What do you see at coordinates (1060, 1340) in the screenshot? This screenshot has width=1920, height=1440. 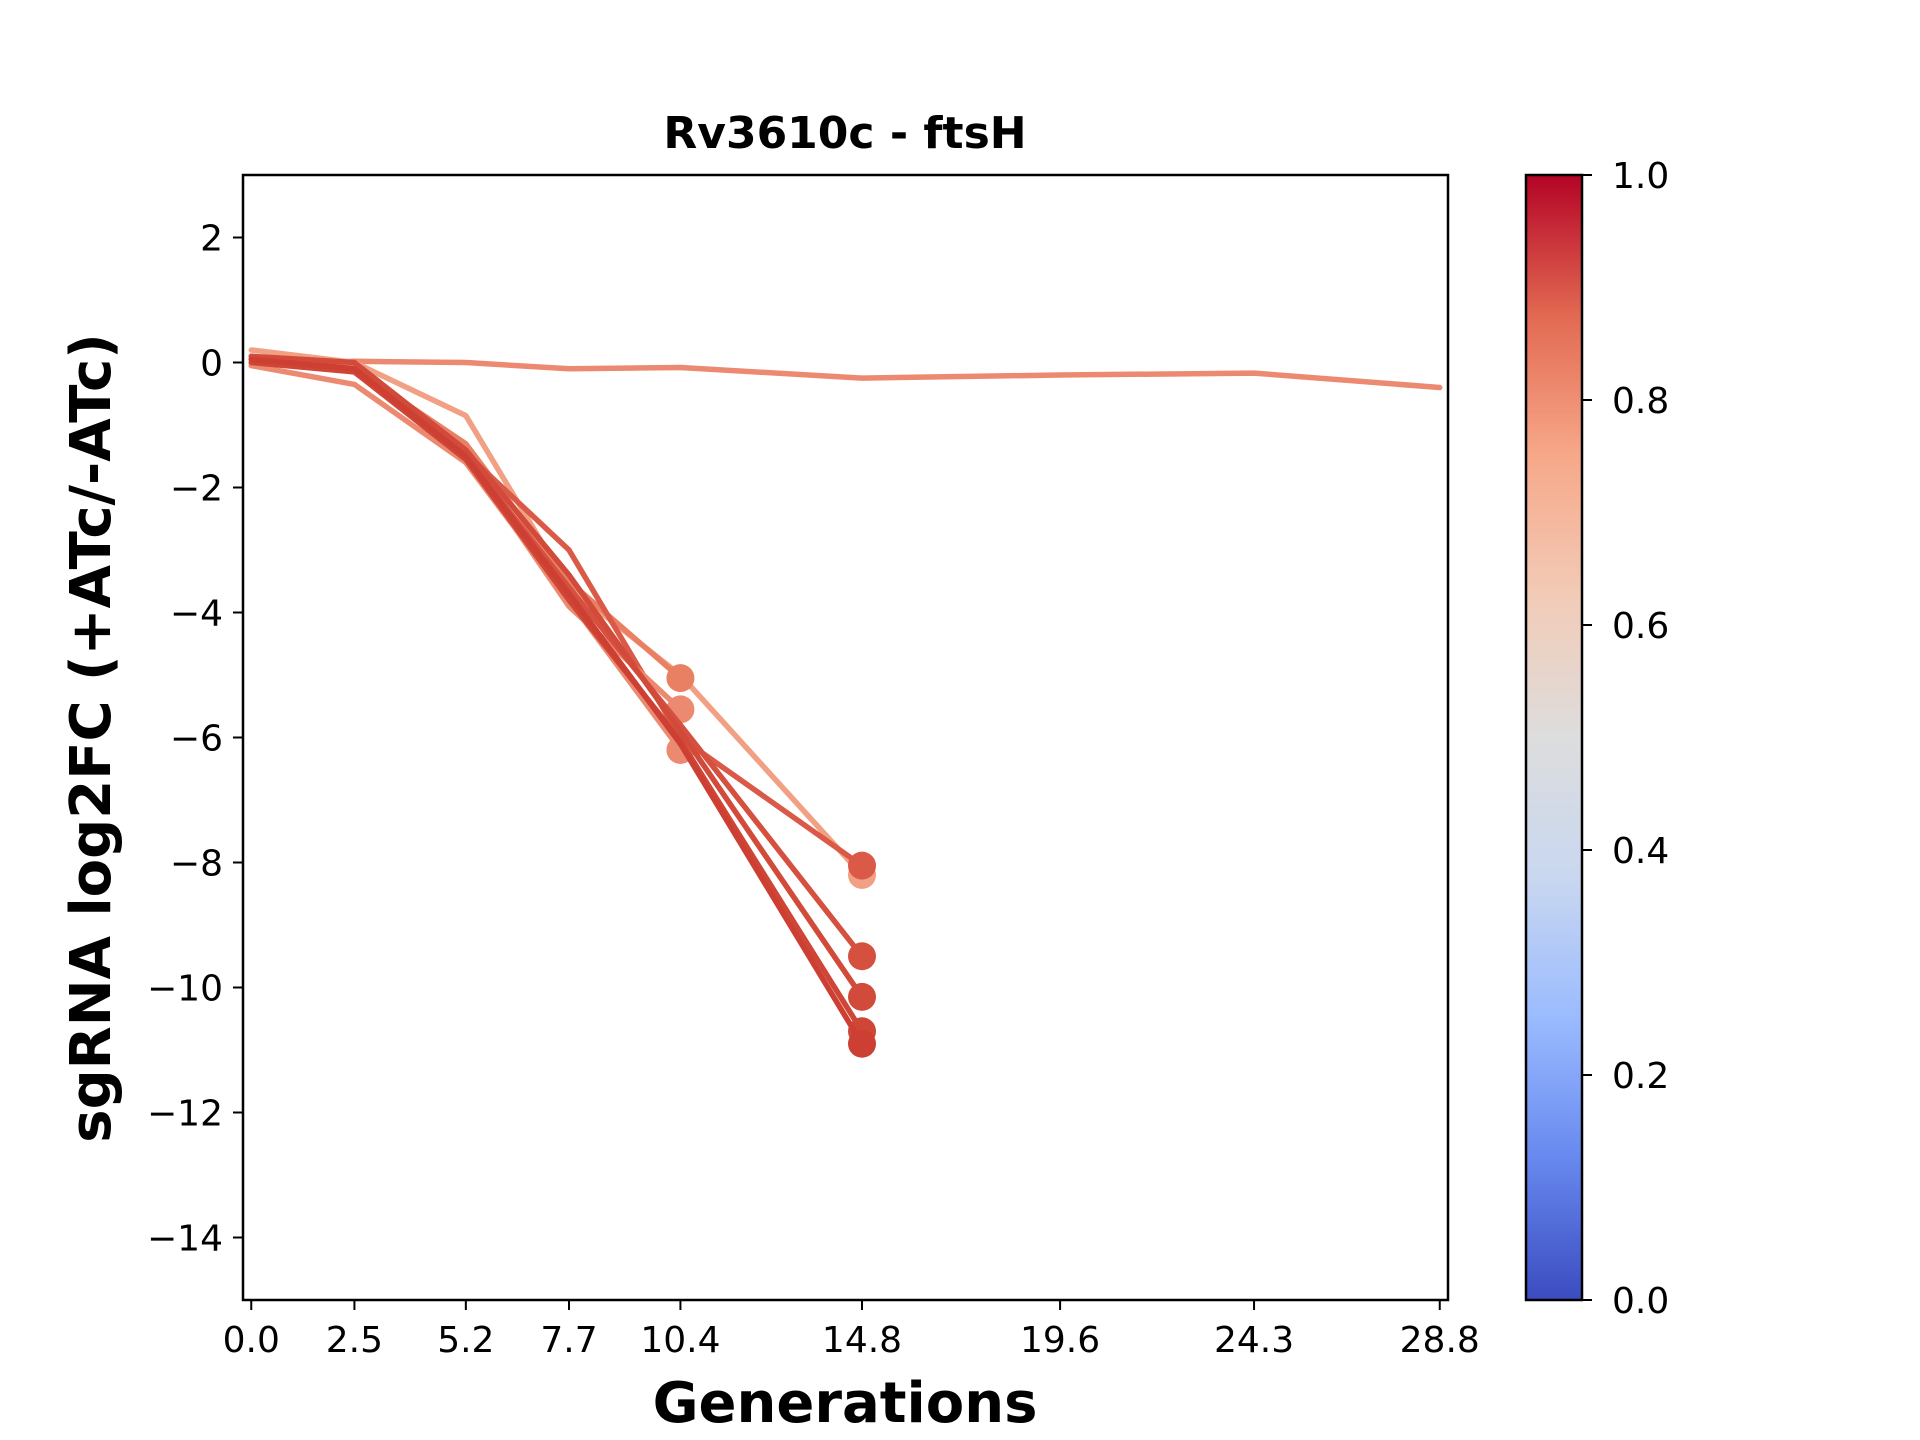 I see `x-tick-label: 19.6` at bounding box center [1060, 1340].